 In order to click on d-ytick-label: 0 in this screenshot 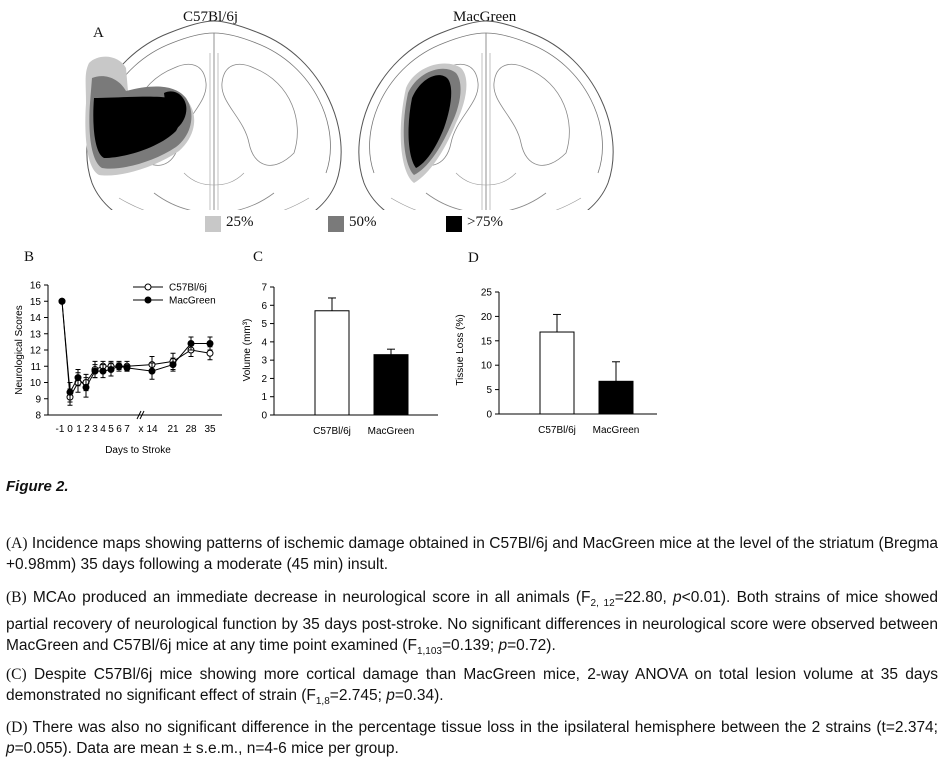, I will do `click(489, 415)`.